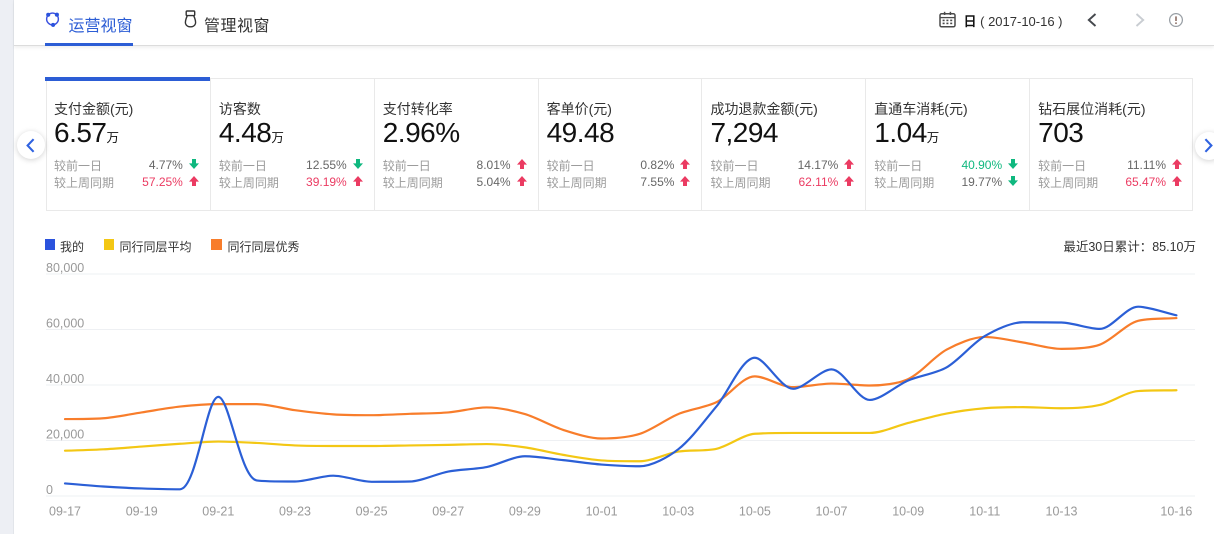  I want to click on svg-text: 10-07, so click(832, 512).